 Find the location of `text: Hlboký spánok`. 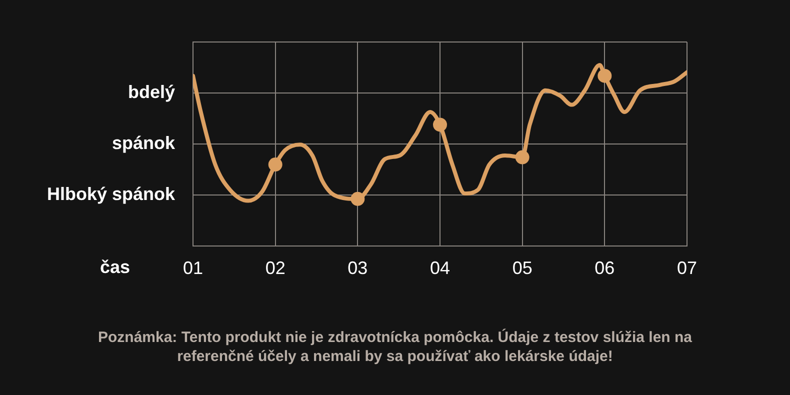

text: Hlboký spánok is located at coordinates (111, 194).